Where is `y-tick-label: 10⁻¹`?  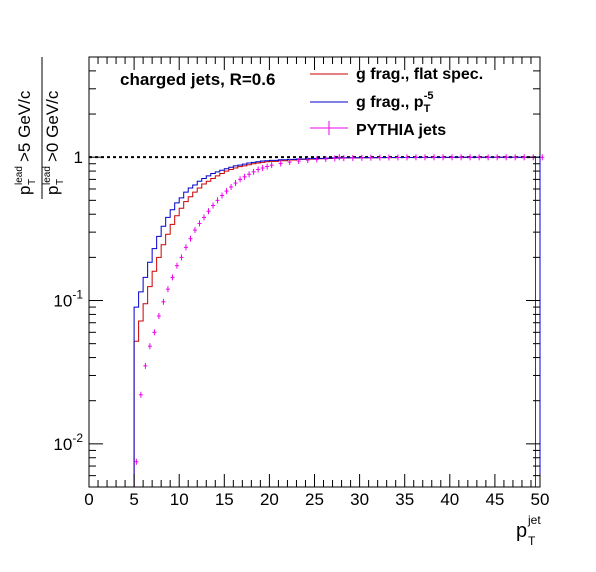 y-tick-label: 10⁻¹ is located at coordinates (68, 299).